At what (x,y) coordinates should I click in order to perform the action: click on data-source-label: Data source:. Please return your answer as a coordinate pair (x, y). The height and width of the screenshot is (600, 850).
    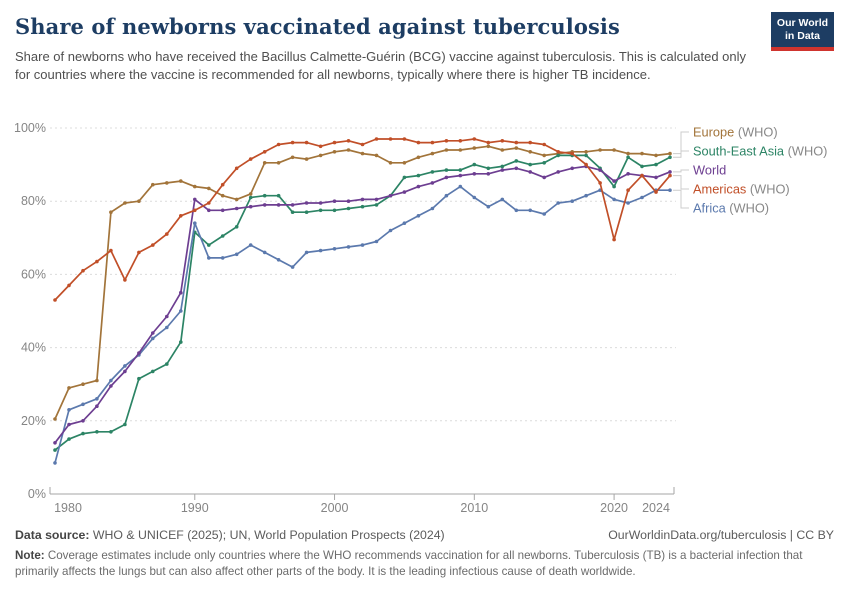
    Looking at the image, I should click on (52, 535).